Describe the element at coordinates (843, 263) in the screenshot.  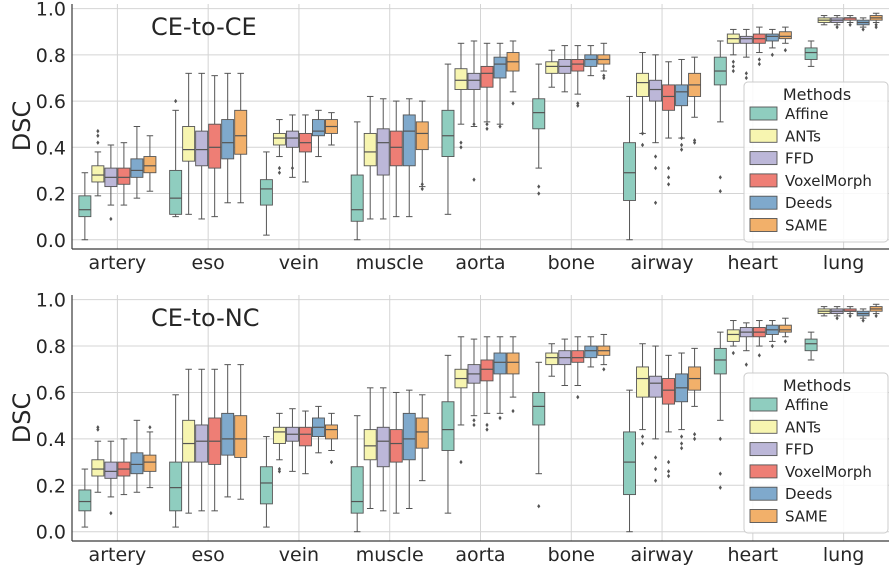
I see `x-tick-label: lung` at that location.